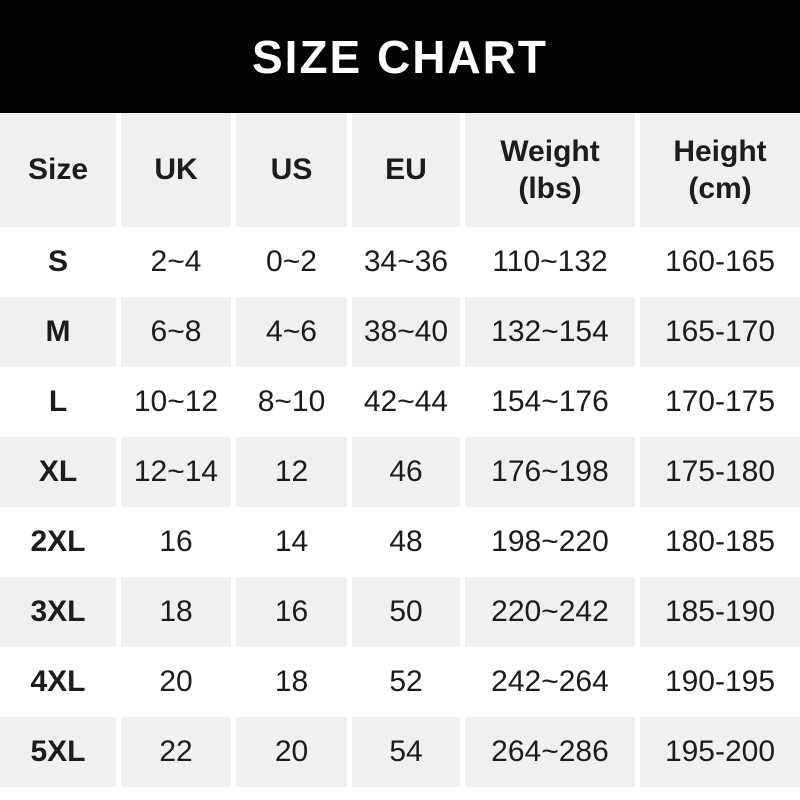 The image size is (800, 800). I want to click on table-cell: 4XL, so click(58, 682).